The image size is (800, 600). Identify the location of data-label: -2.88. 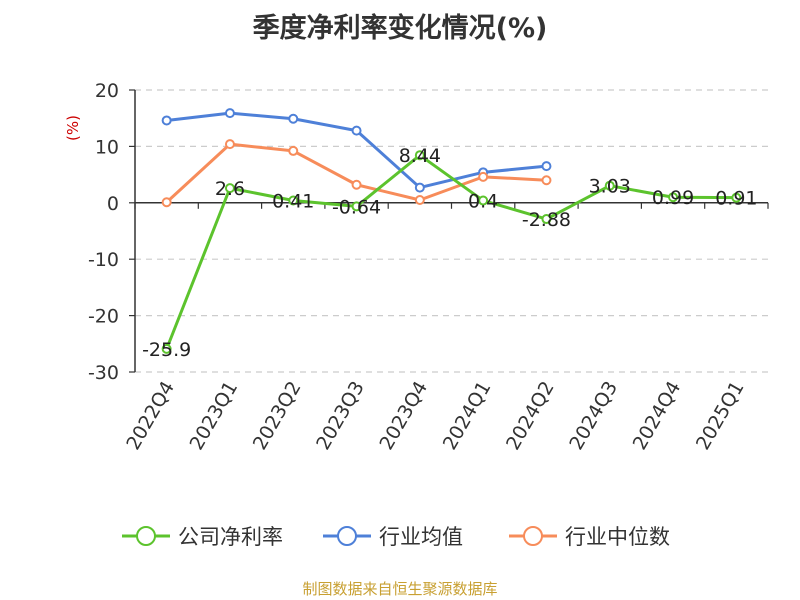
(546, 220).